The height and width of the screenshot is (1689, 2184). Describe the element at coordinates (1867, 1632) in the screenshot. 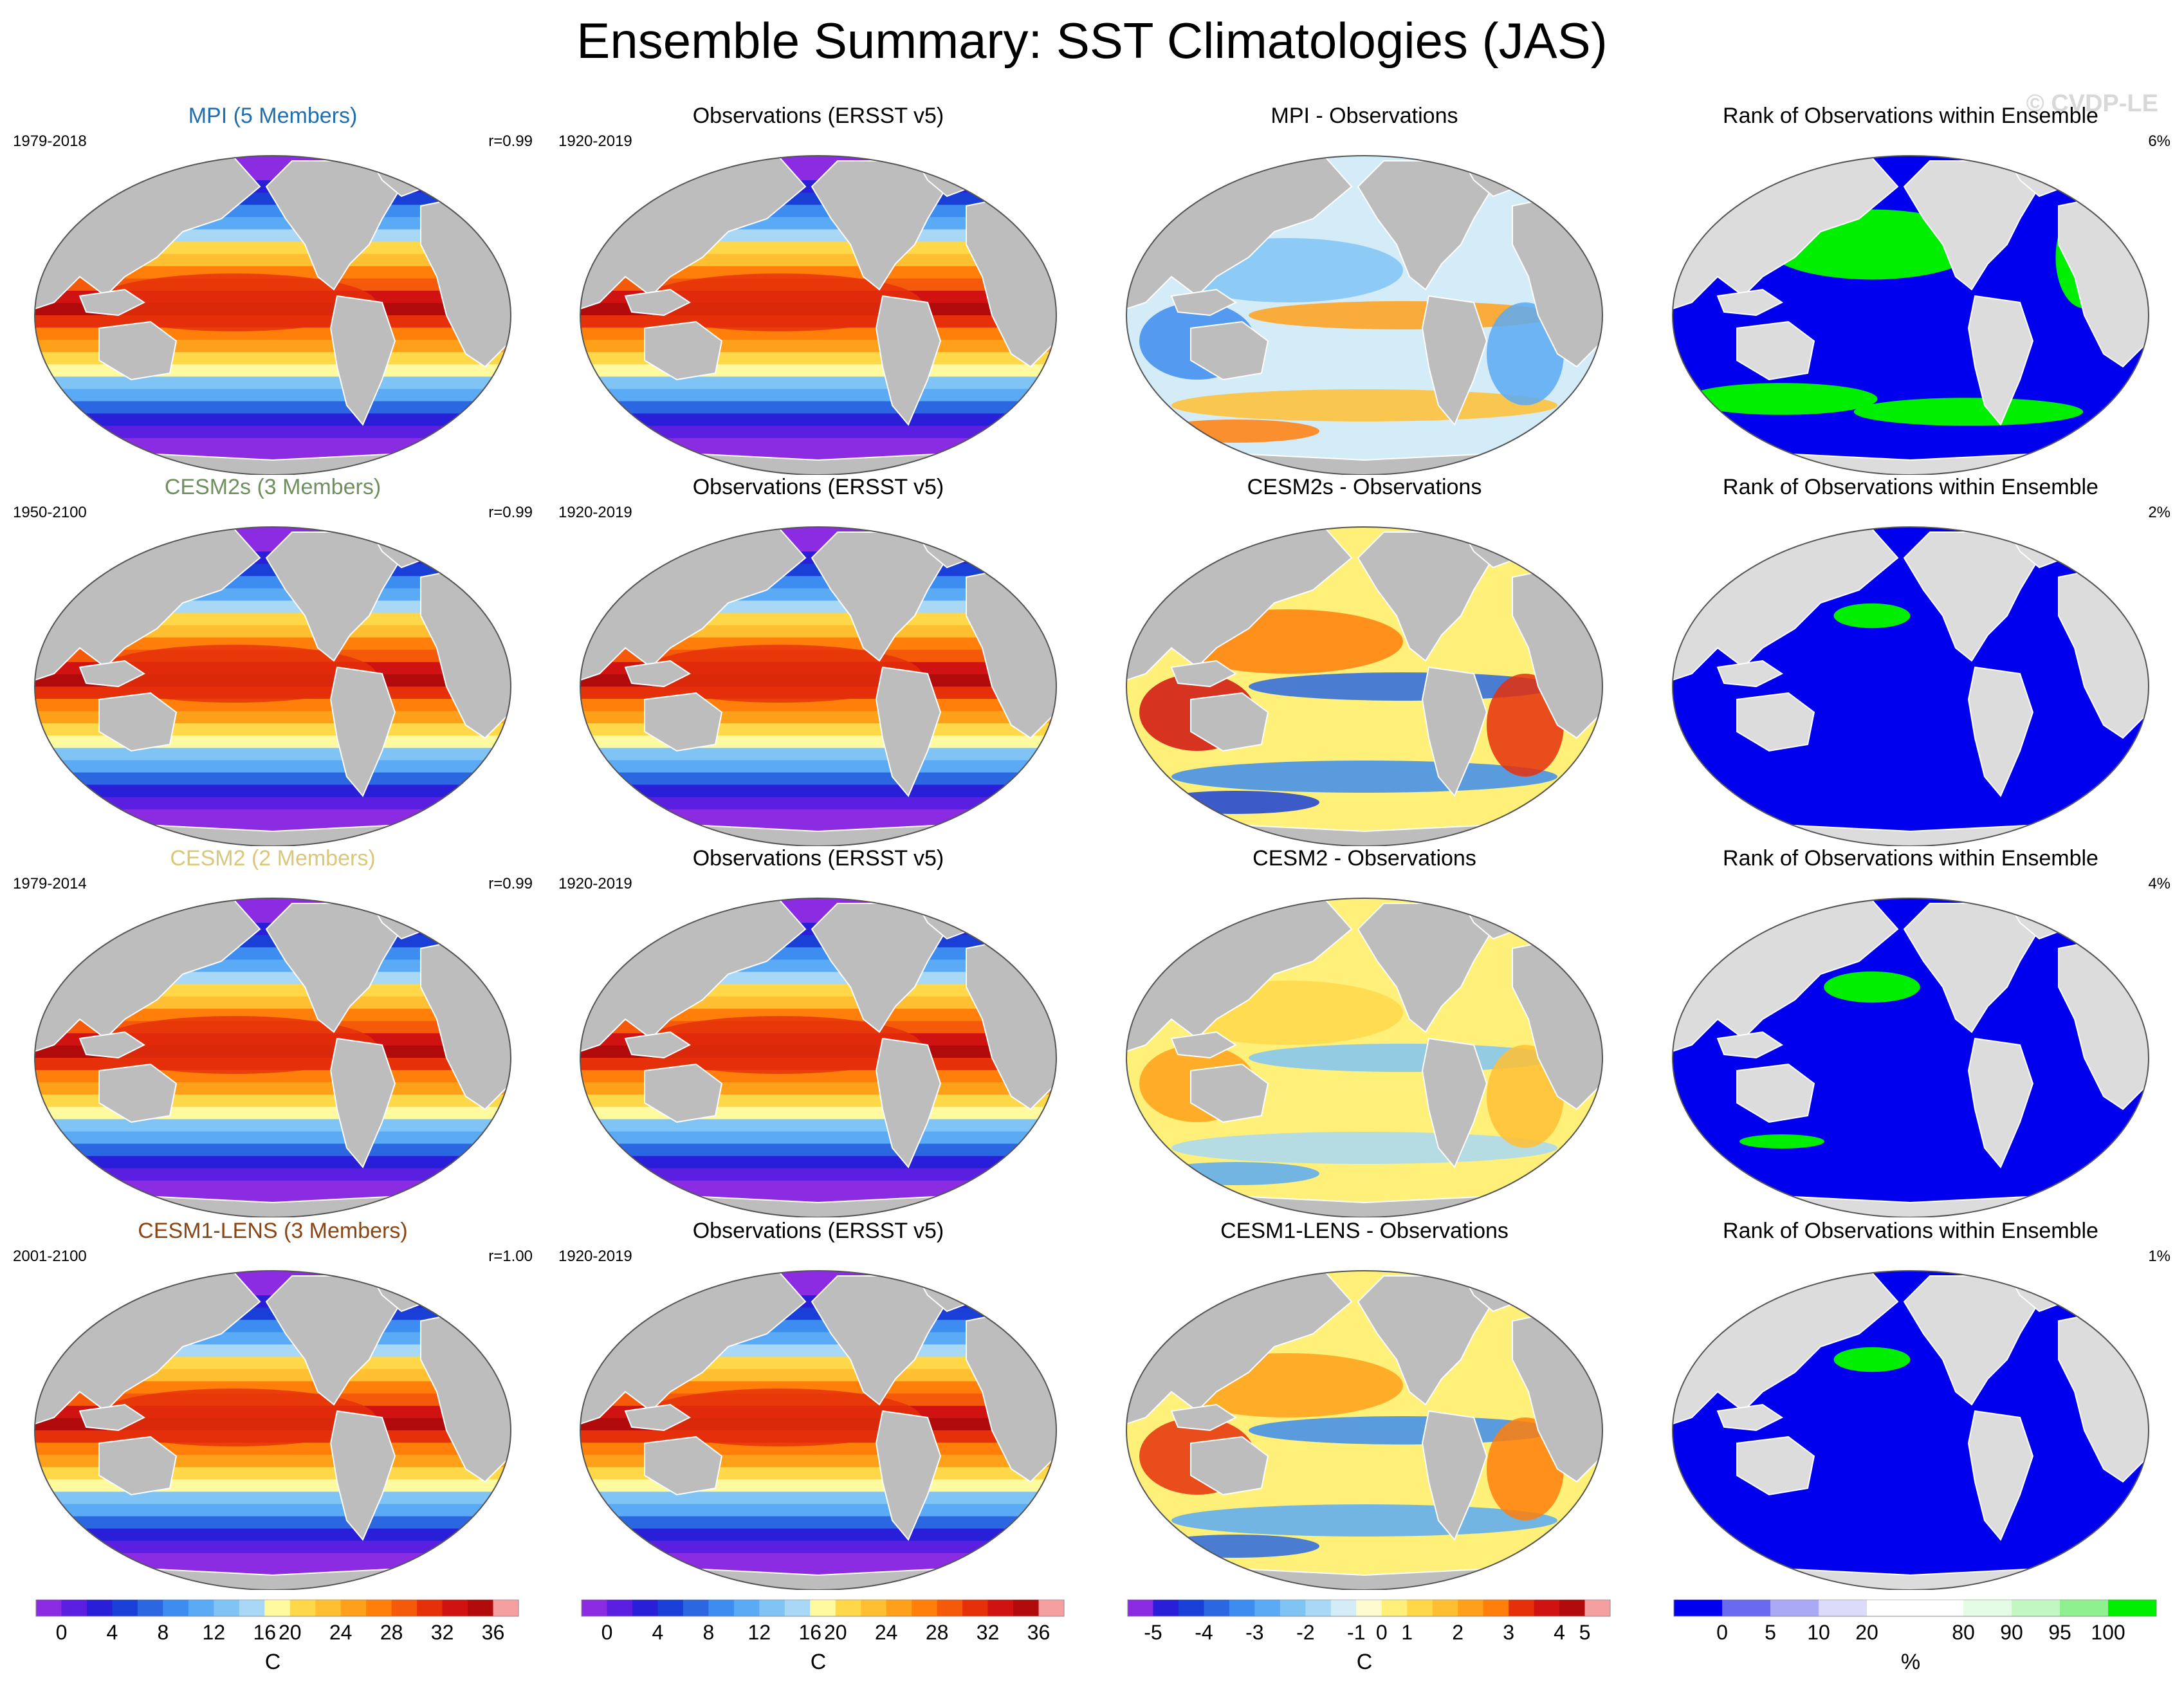

I see `colorbar-tick-label: 20` at that location.